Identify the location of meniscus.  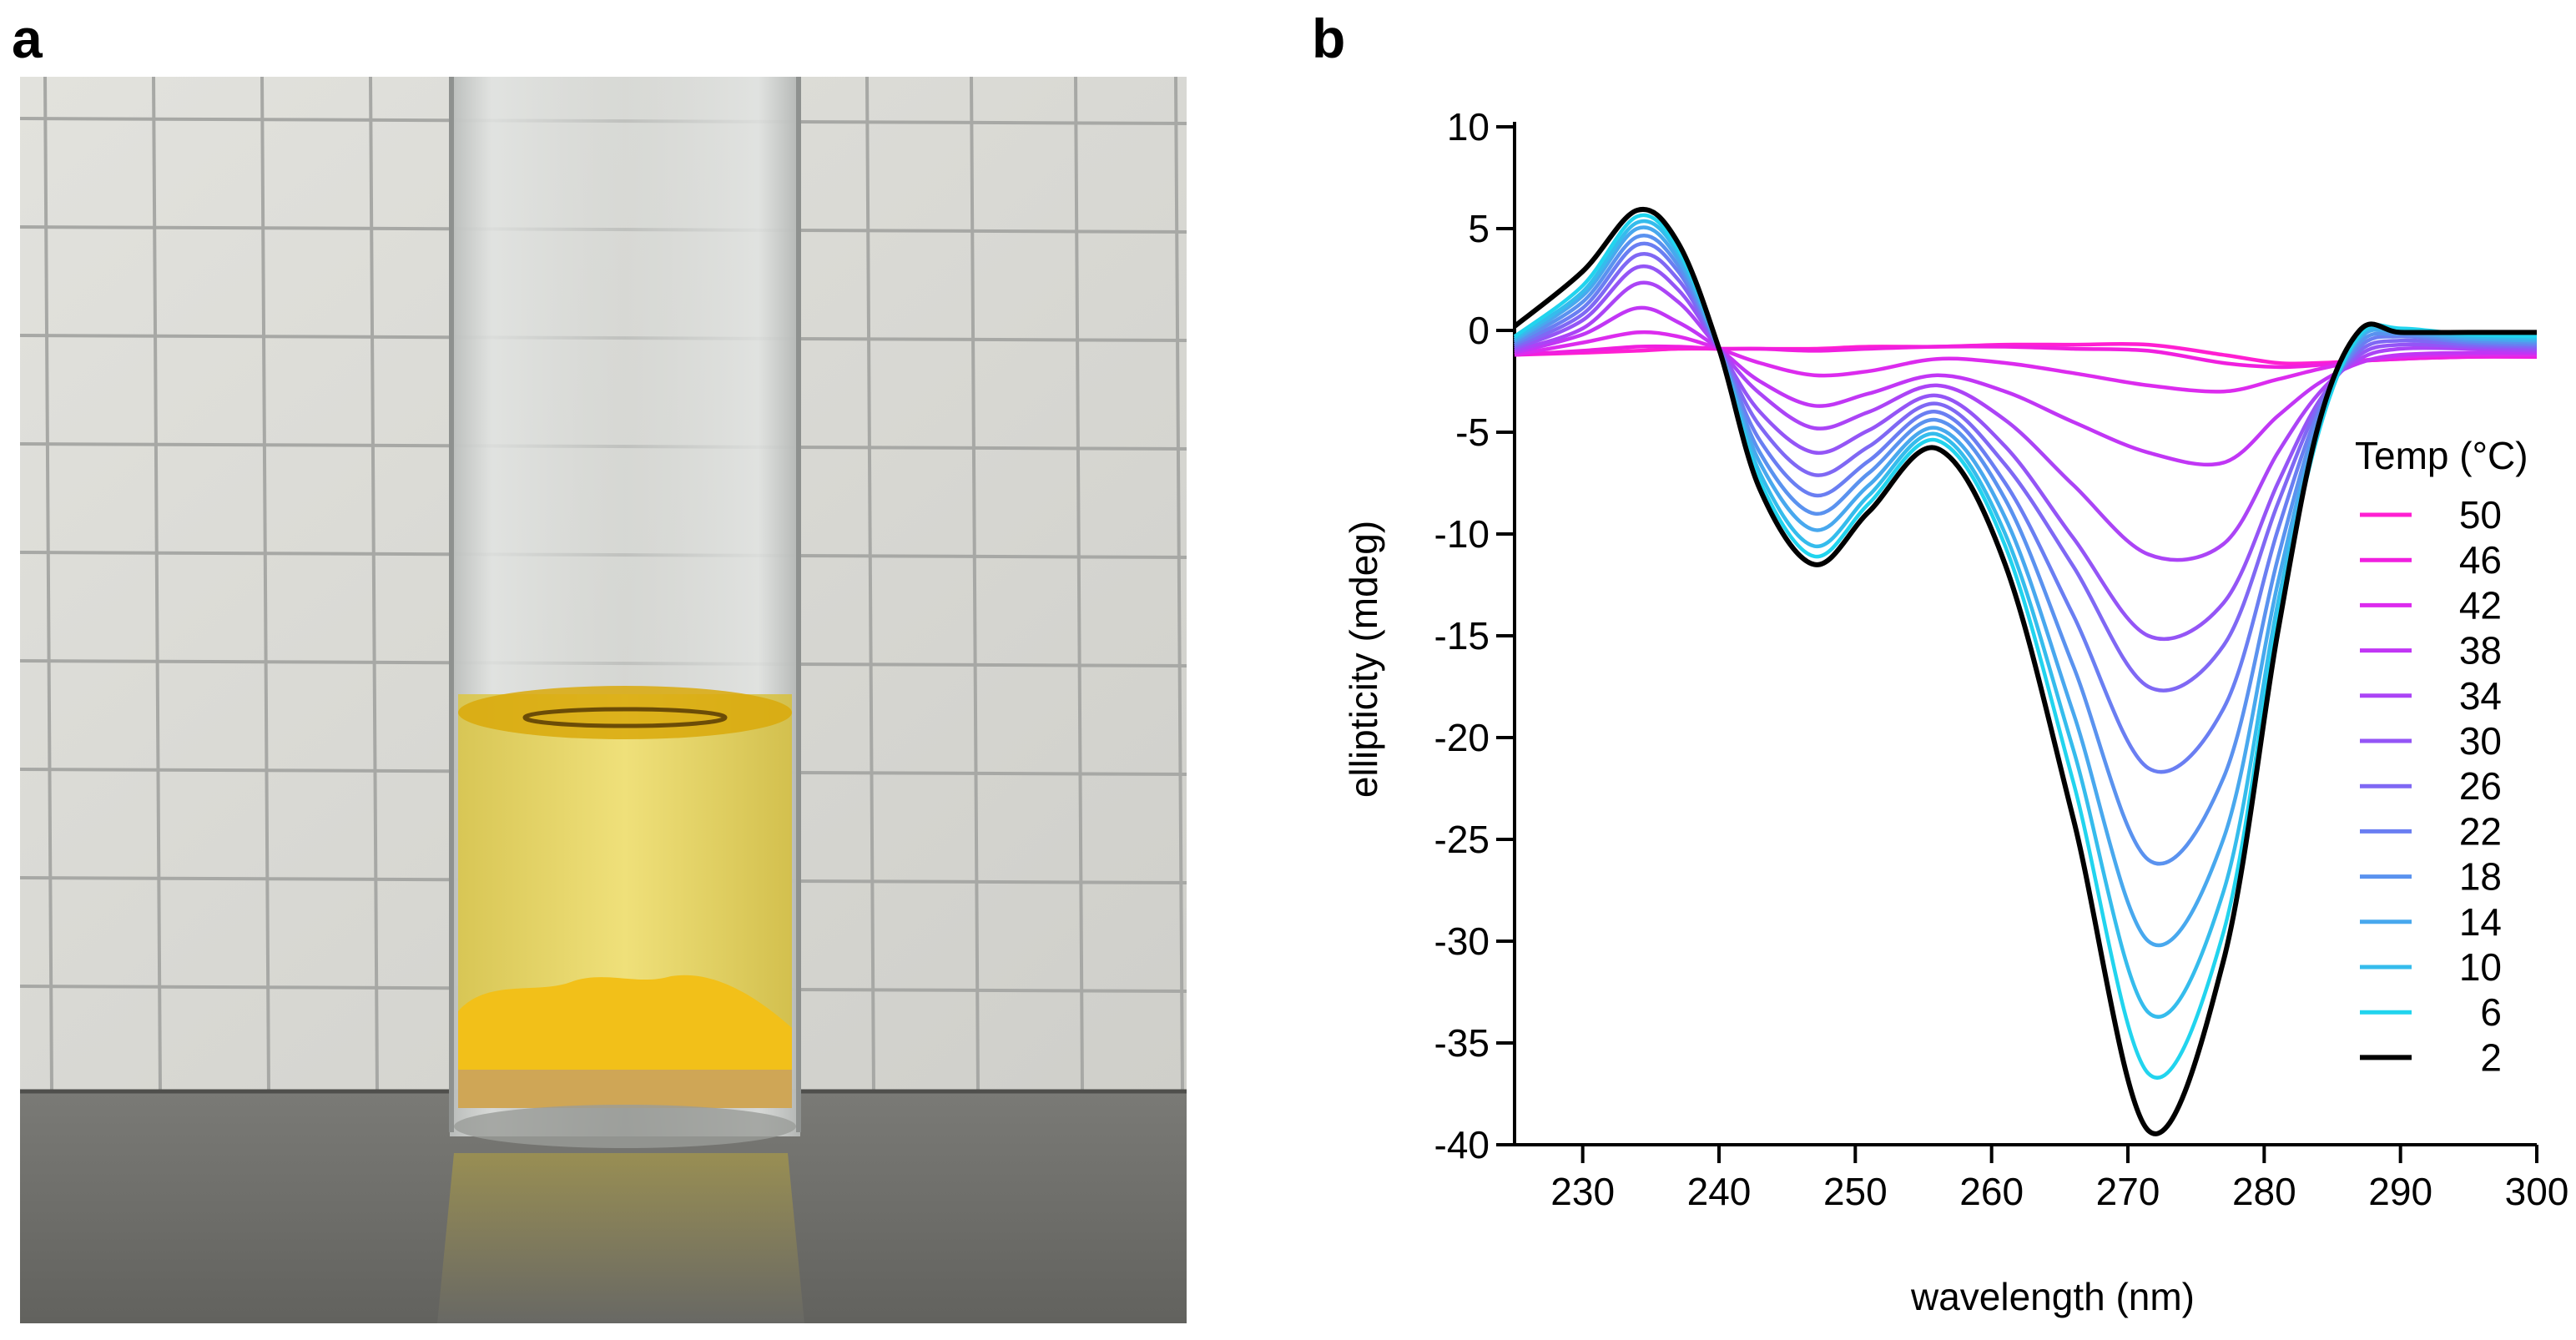
(625, 713).